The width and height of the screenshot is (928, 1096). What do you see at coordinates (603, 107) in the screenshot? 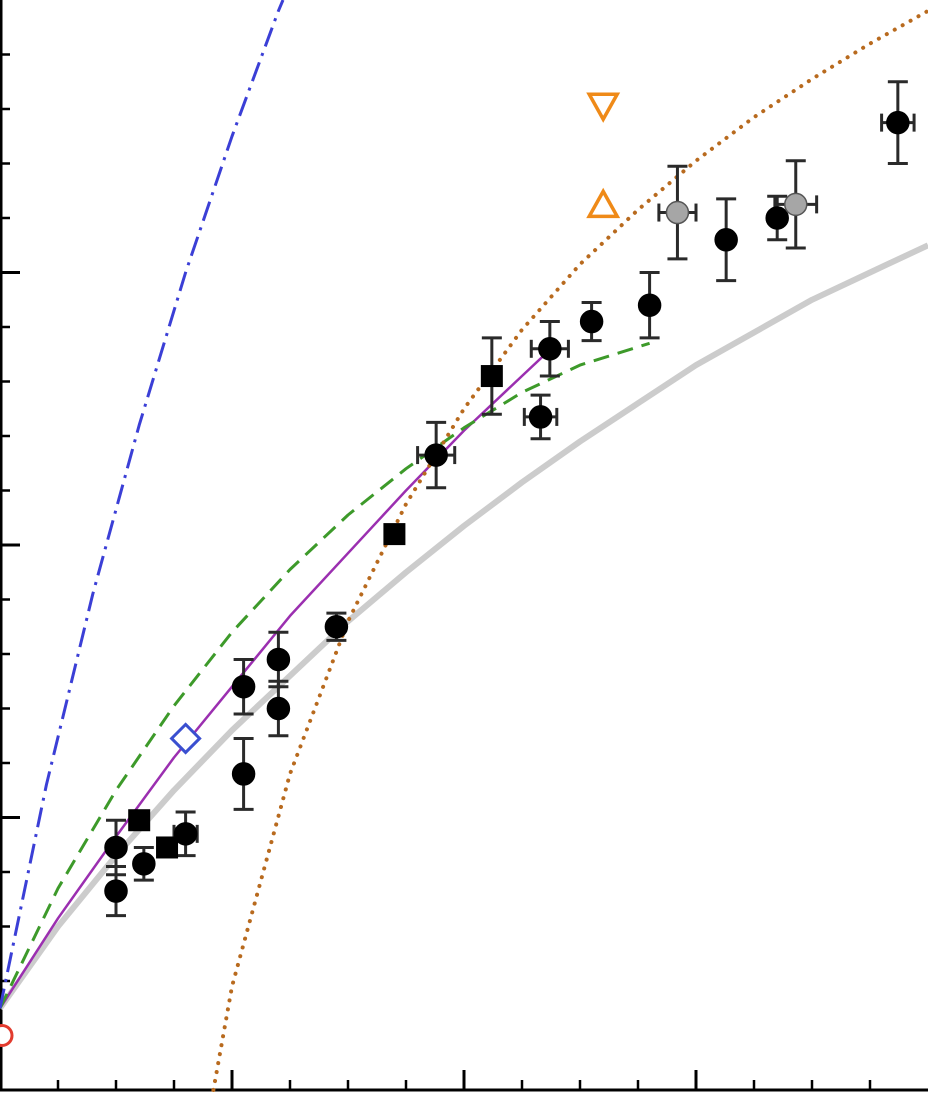
I see `data-point-triangle-down` at bounding box center [603, 107].